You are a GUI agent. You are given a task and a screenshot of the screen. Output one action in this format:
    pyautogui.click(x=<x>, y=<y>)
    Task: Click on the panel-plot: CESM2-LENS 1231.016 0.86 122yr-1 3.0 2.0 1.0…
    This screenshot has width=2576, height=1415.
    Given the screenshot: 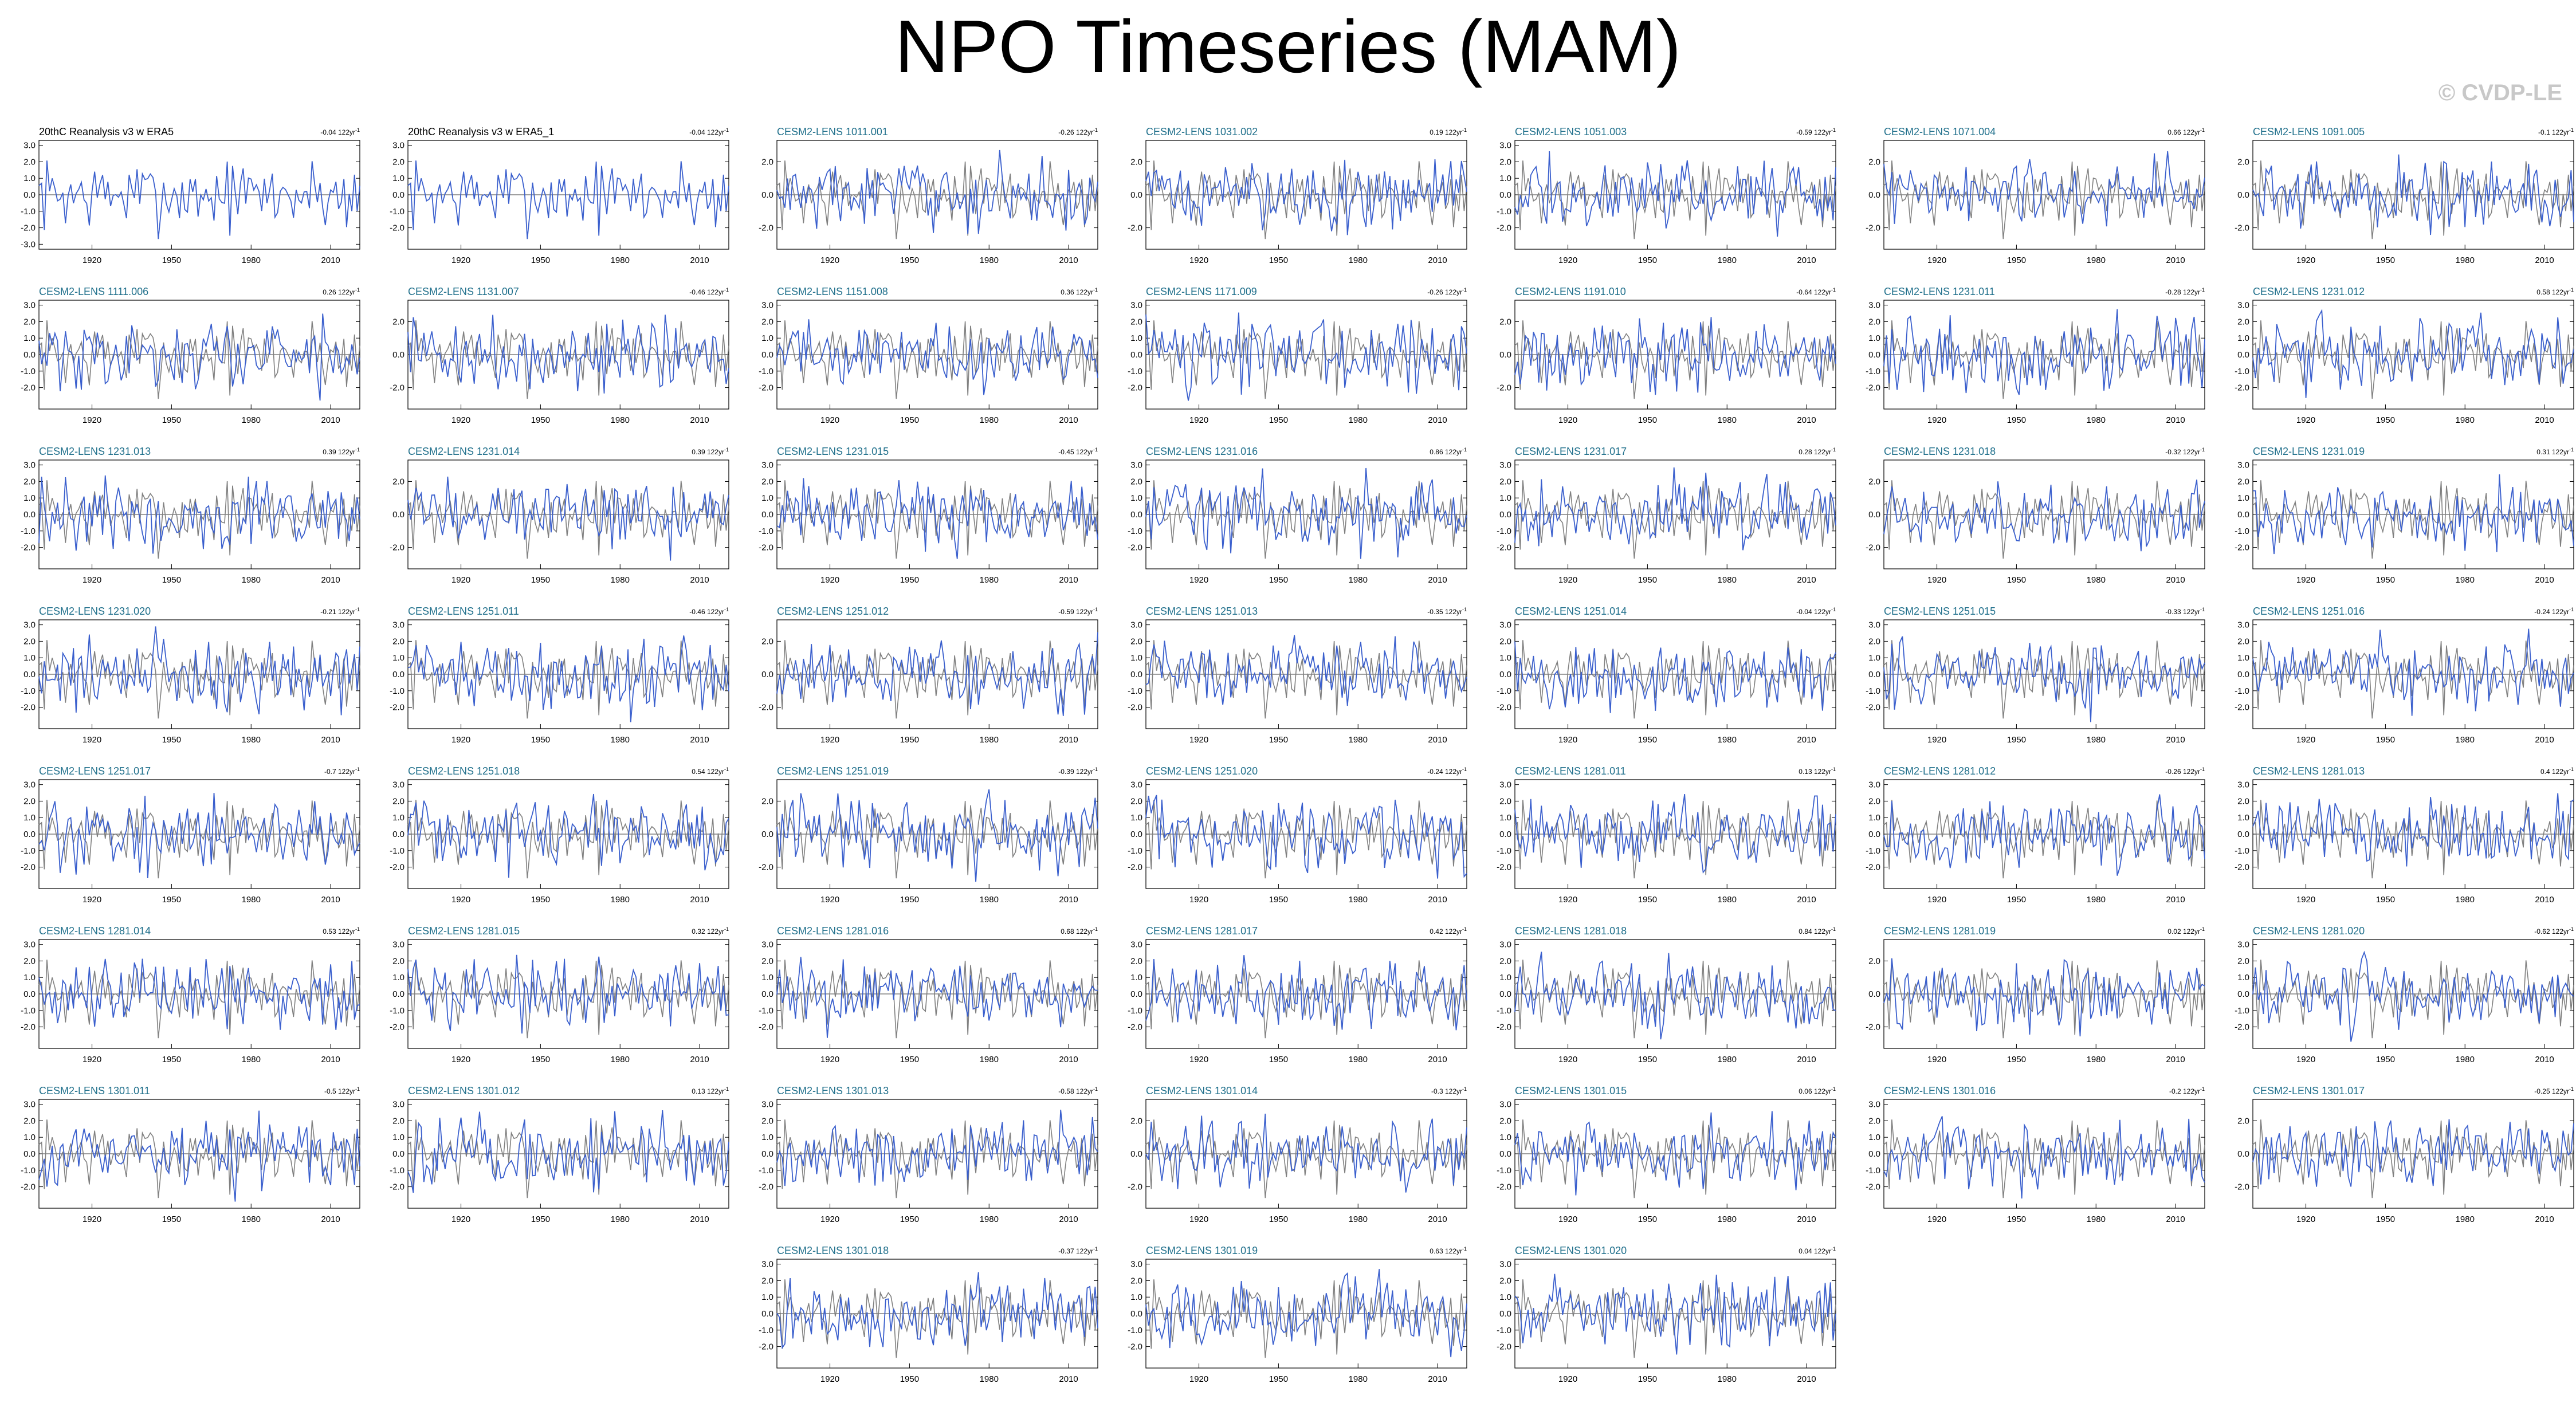 What is the action you would take?
    pyautogui.click(x=1298, y=515)
    